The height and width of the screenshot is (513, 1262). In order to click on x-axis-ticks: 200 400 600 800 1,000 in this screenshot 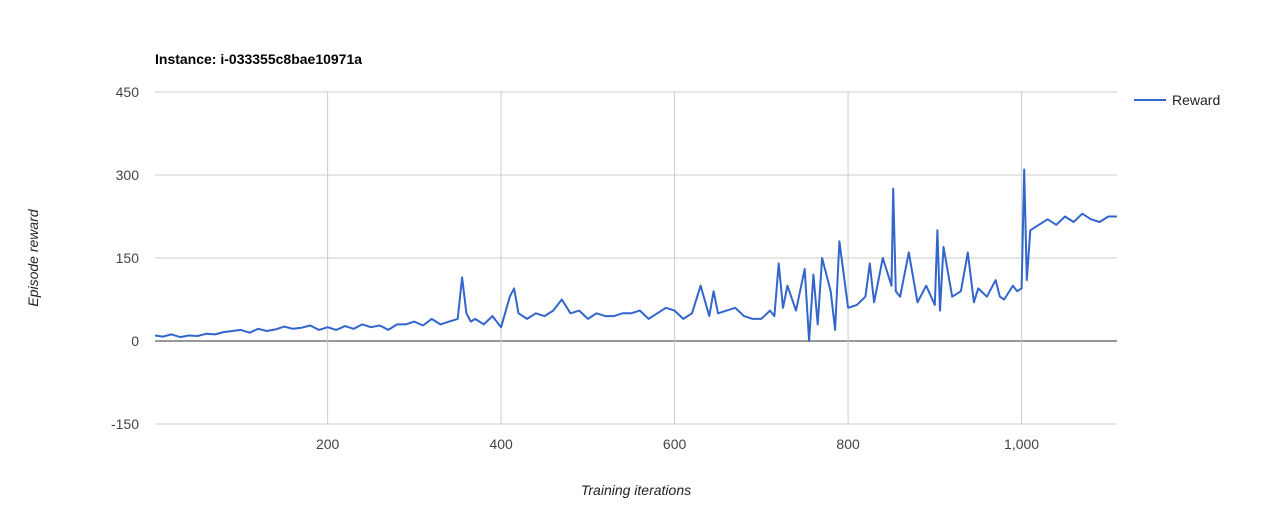, I will do `click(677, 444)`.